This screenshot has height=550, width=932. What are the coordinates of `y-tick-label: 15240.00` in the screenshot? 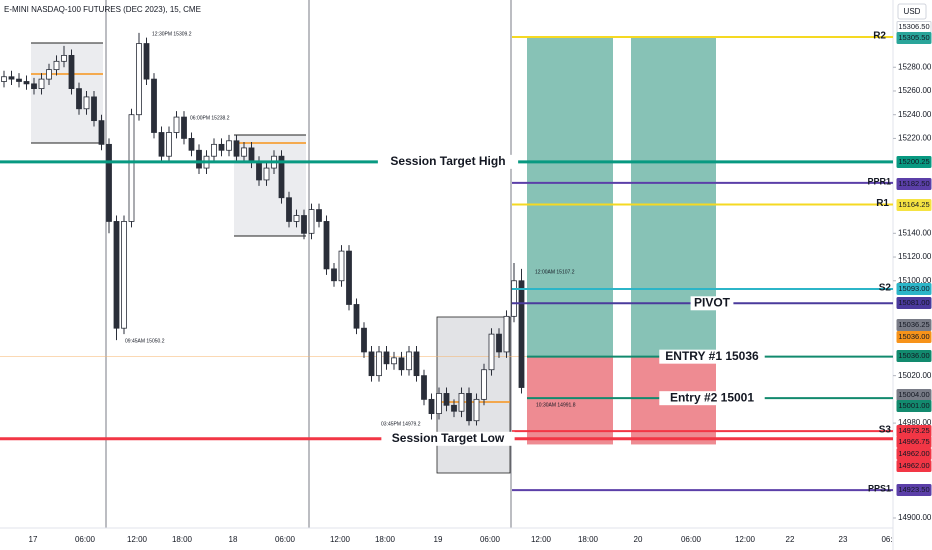 It's located at (915, 114).